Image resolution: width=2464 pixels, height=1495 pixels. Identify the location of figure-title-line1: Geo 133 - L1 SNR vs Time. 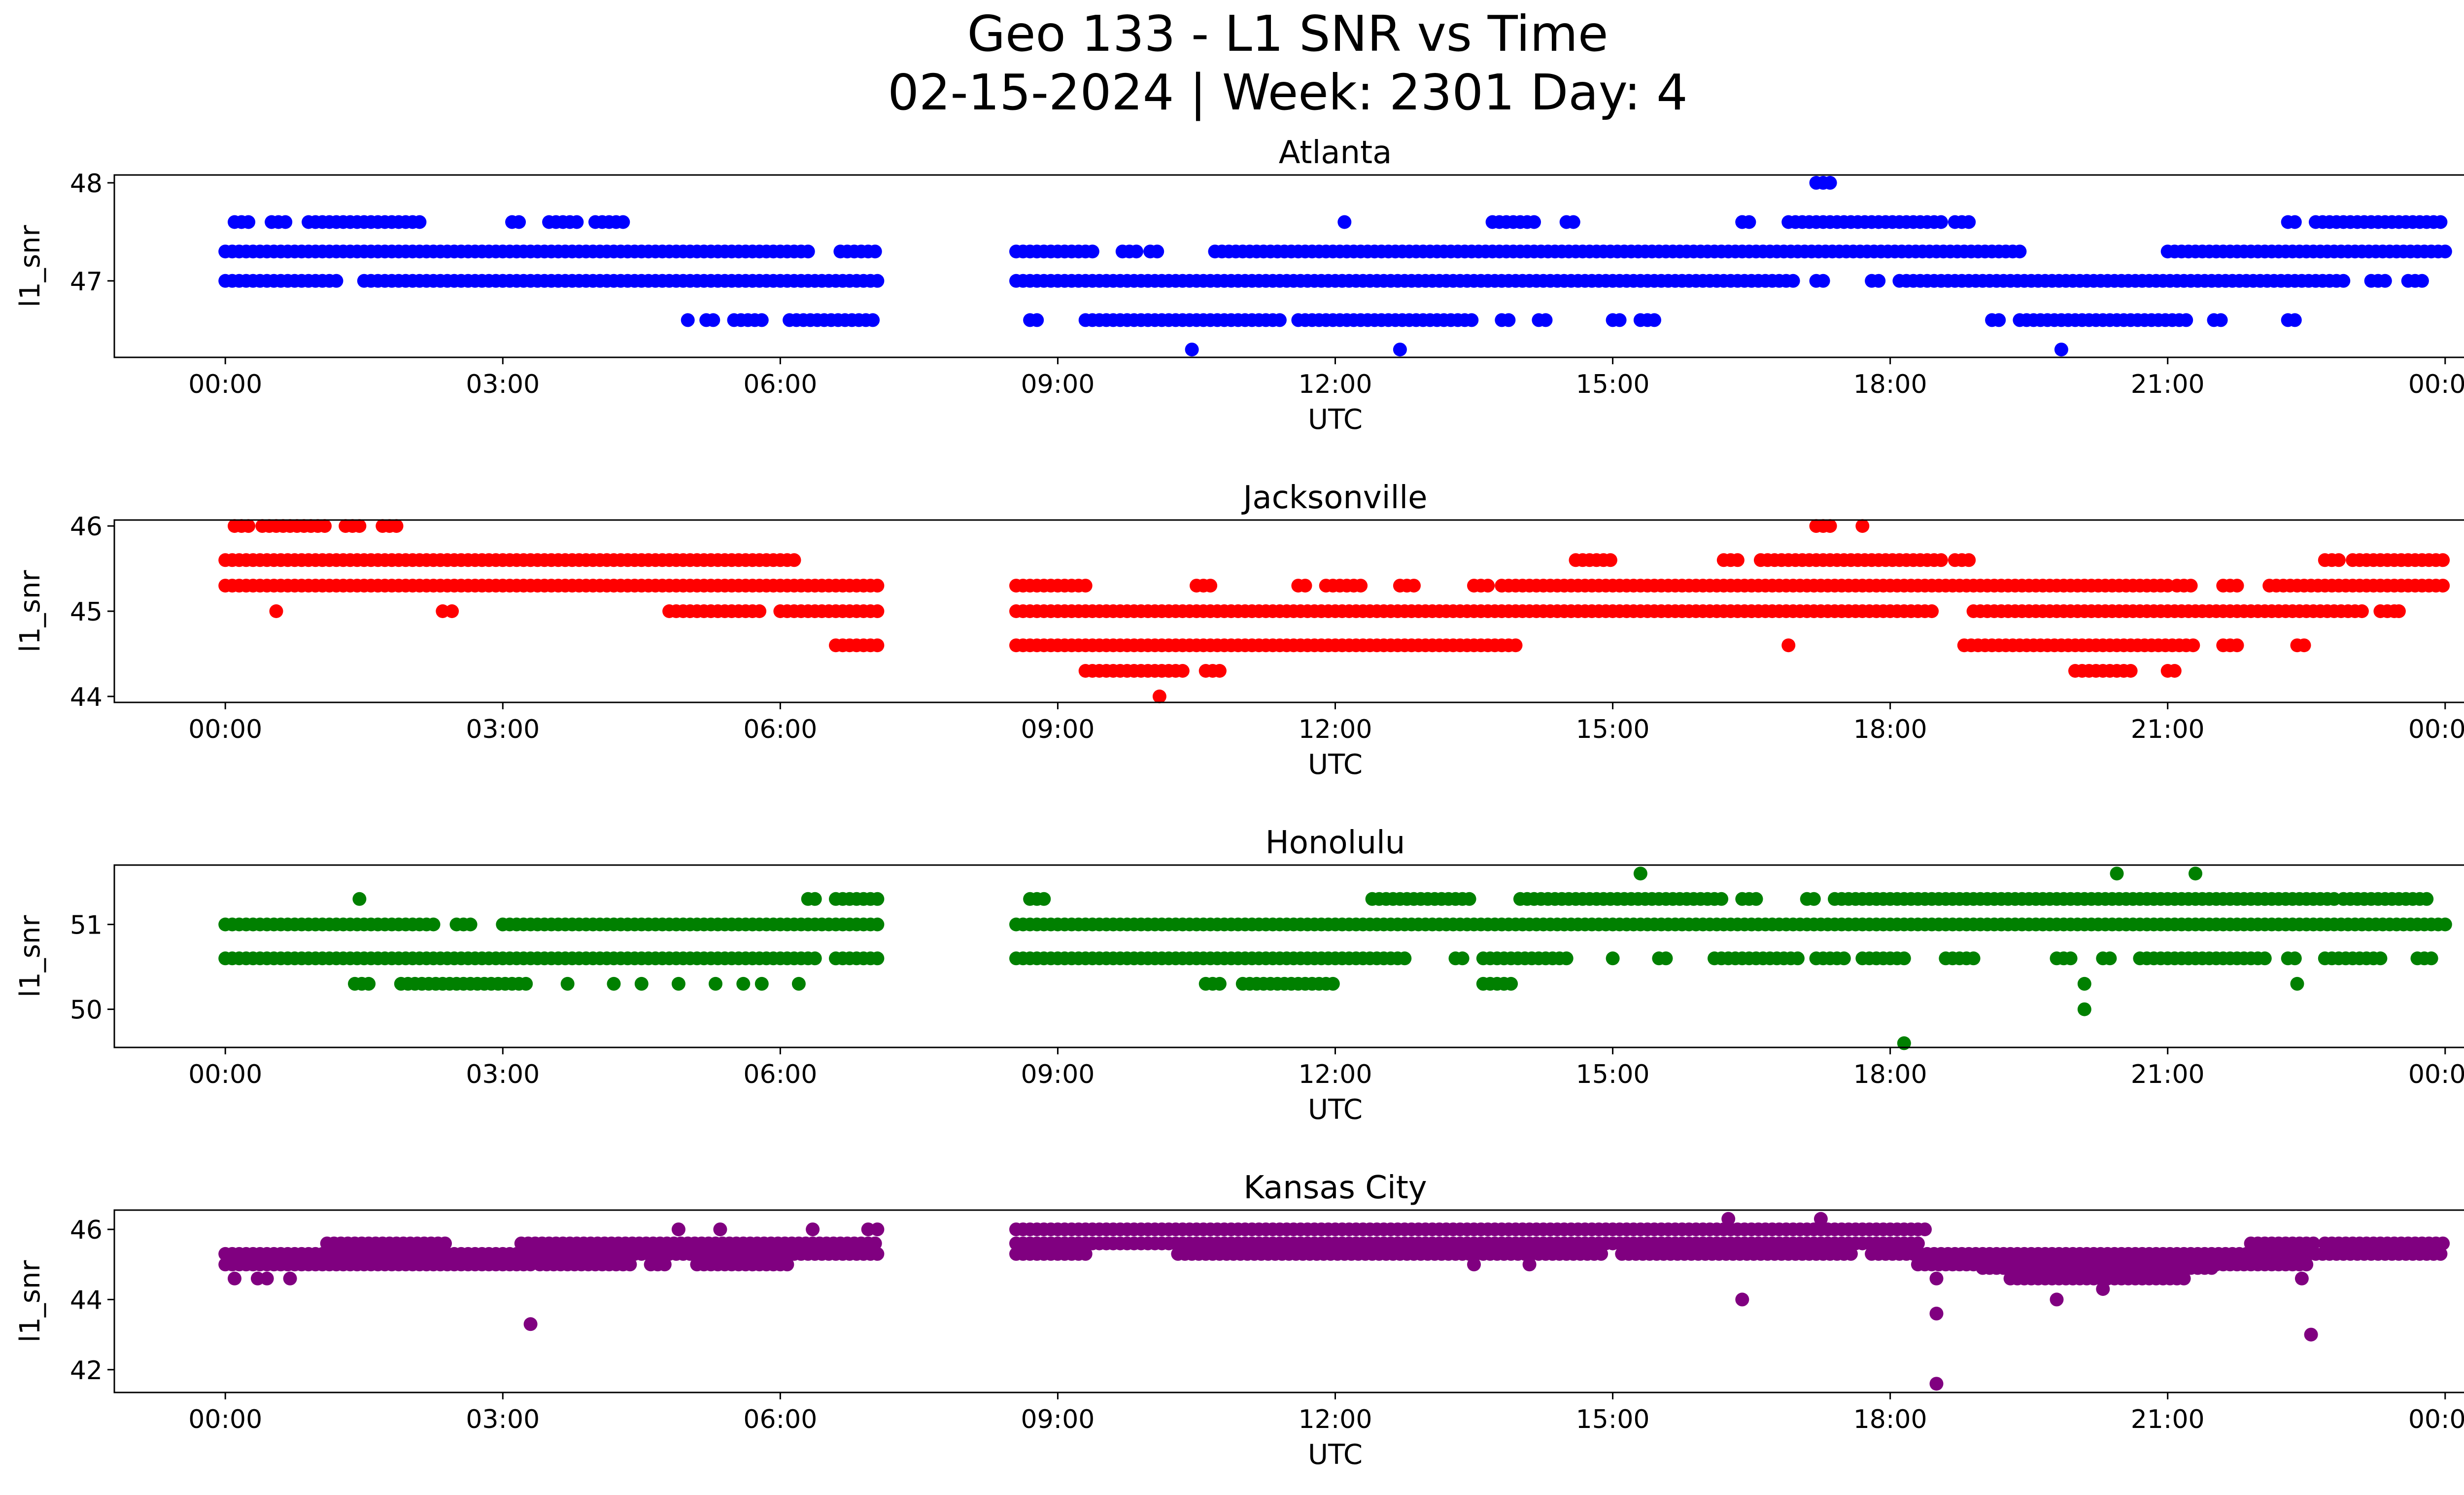
(1287, 34).